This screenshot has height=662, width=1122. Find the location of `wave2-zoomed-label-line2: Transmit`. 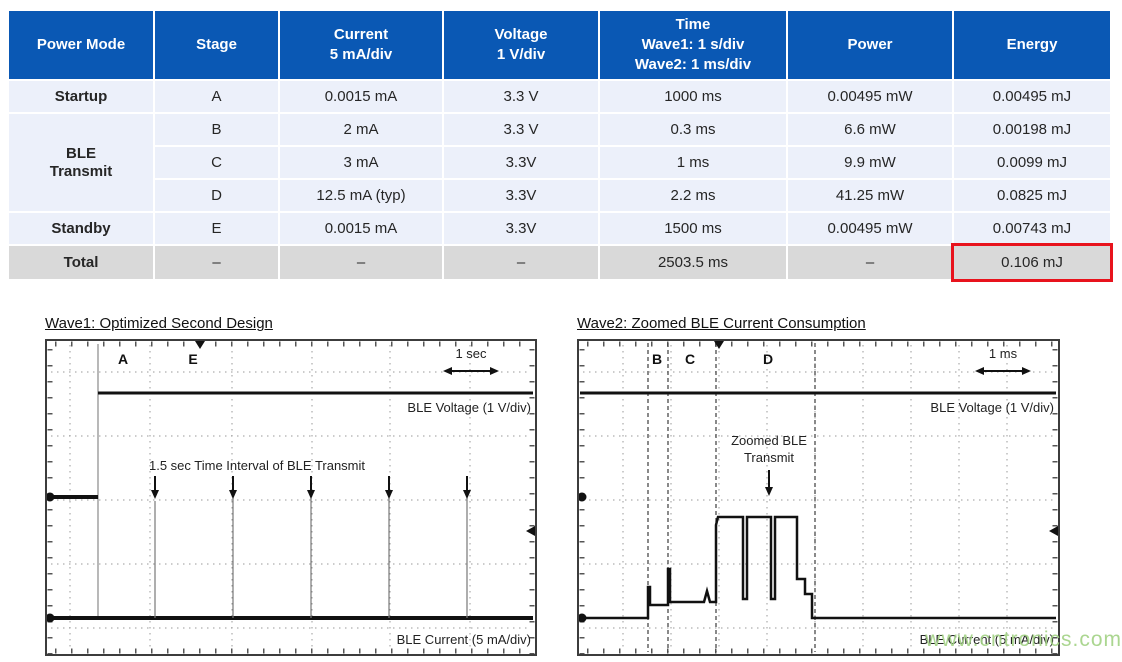

wave2-zoomed-label-line2: Transmit is located at coordinates (769, 457).